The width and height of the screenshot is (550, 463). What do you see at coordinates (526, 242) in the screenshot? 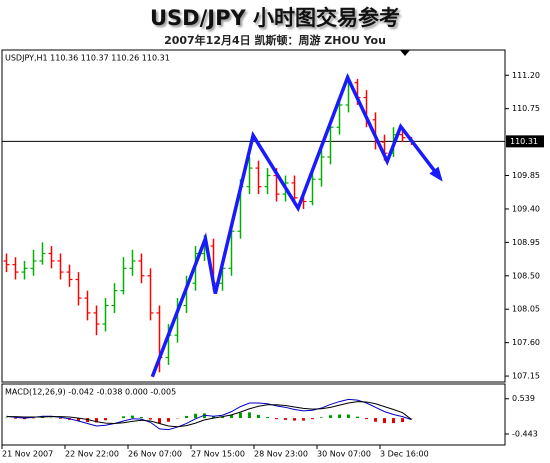
I see `y-tick-label: 108.95` at bounding box center [526, 242].